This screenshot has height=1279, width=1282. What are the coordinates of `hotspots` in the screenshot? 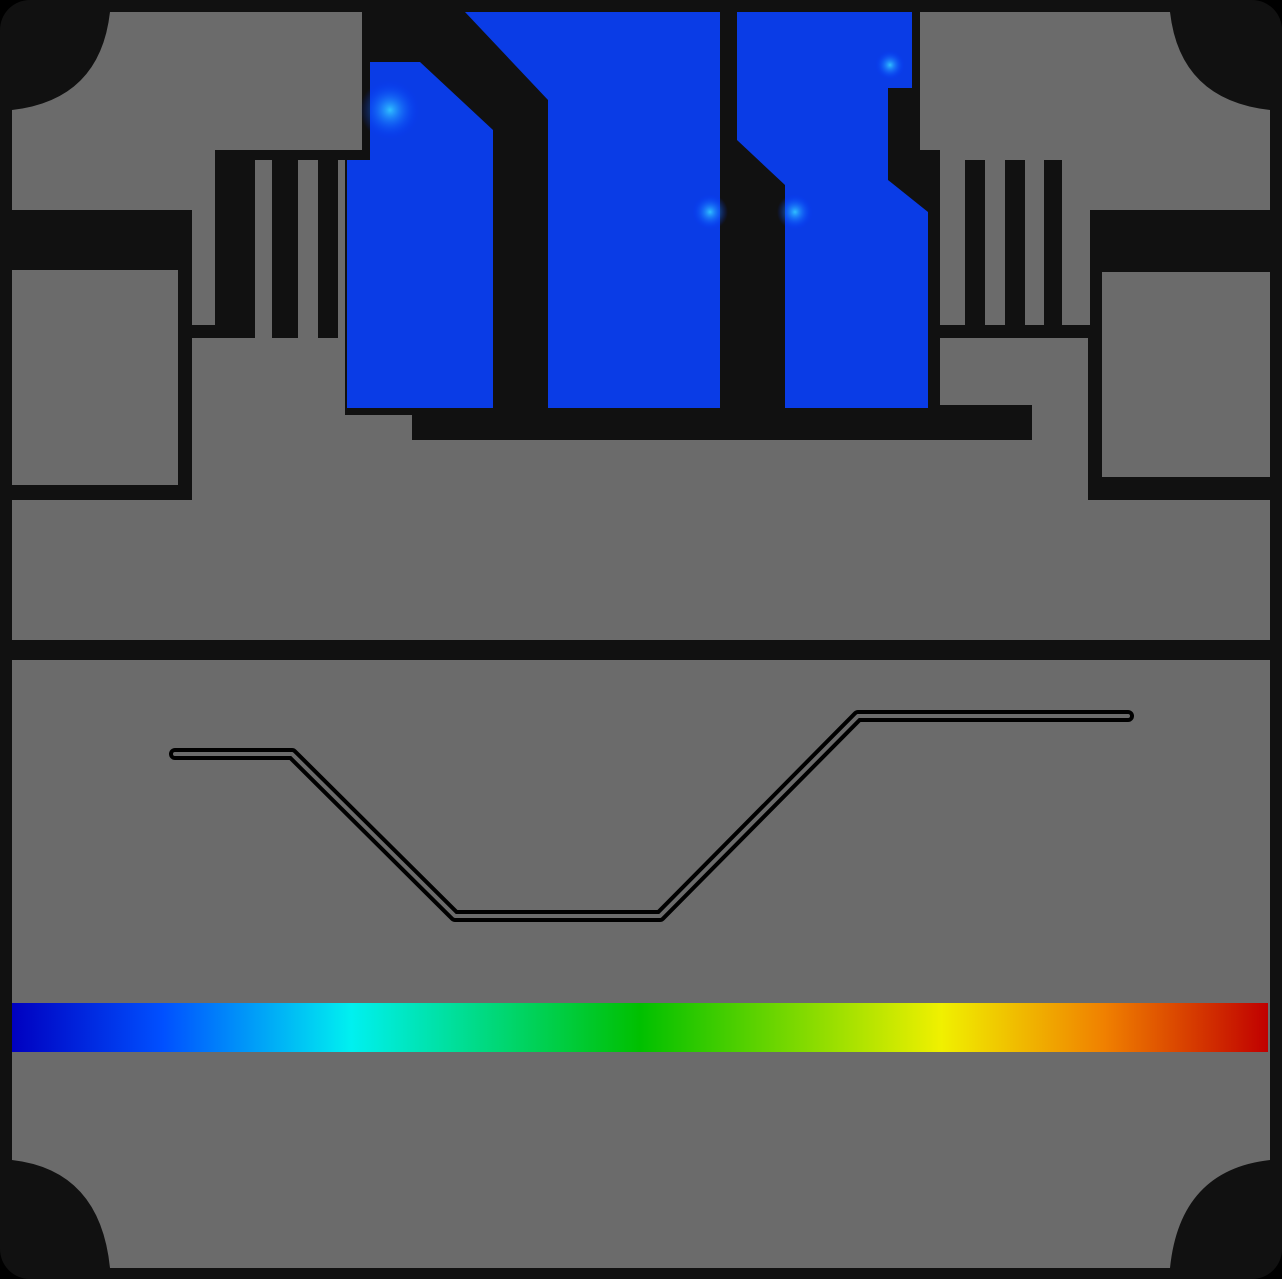 It's located at (632, 140).